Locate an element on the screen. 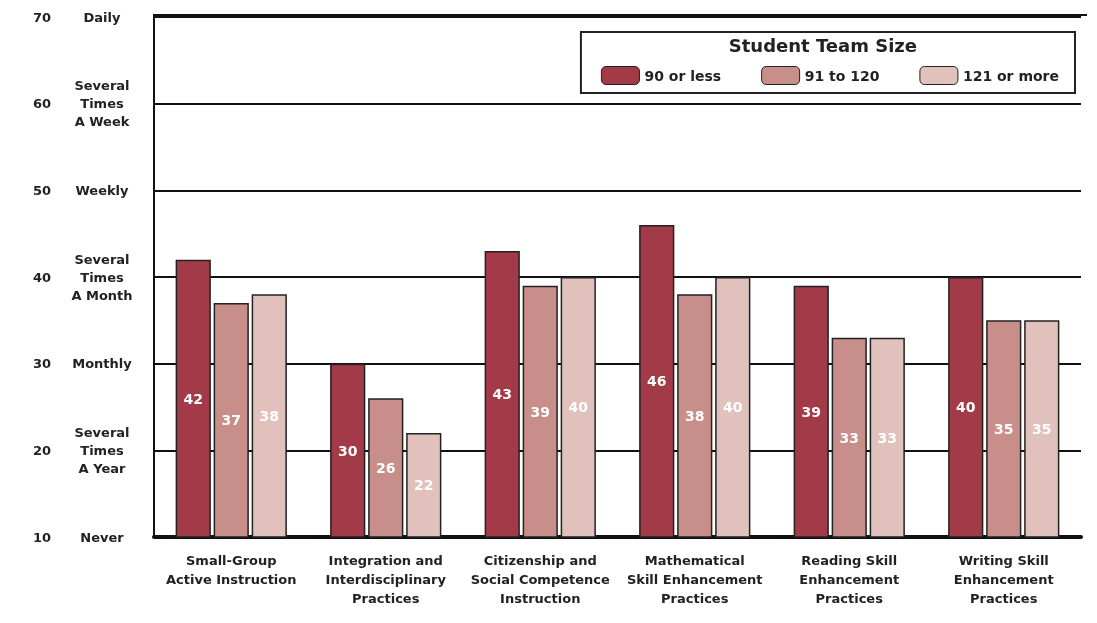 This screenshot has height=623, width=1097. data-label: 43 is located at coordinates (502, 394).